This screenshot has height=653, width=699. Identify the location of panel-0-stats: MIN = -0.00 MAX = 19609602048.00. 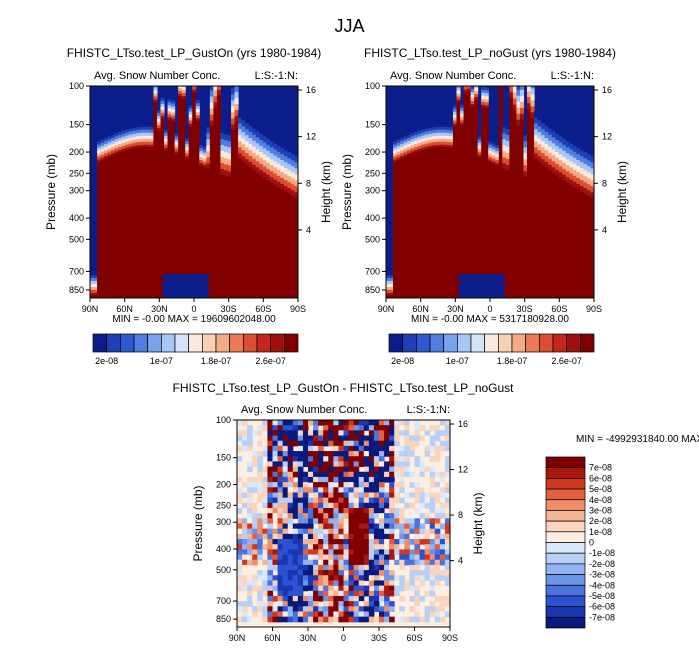
(194, 319).